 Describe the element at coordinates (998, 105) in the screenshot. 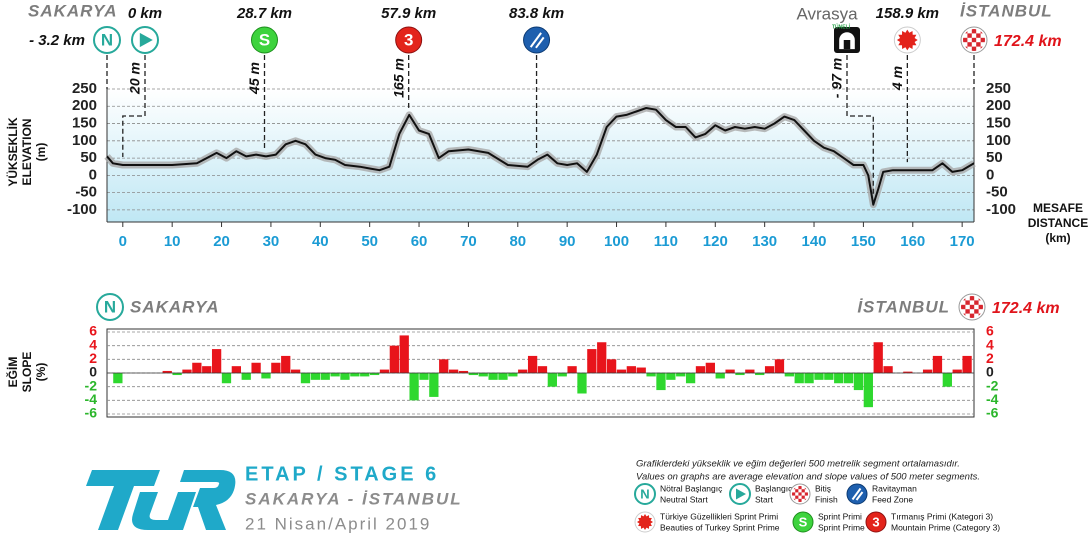

I see `y-tick-label-right: 200` at that location.